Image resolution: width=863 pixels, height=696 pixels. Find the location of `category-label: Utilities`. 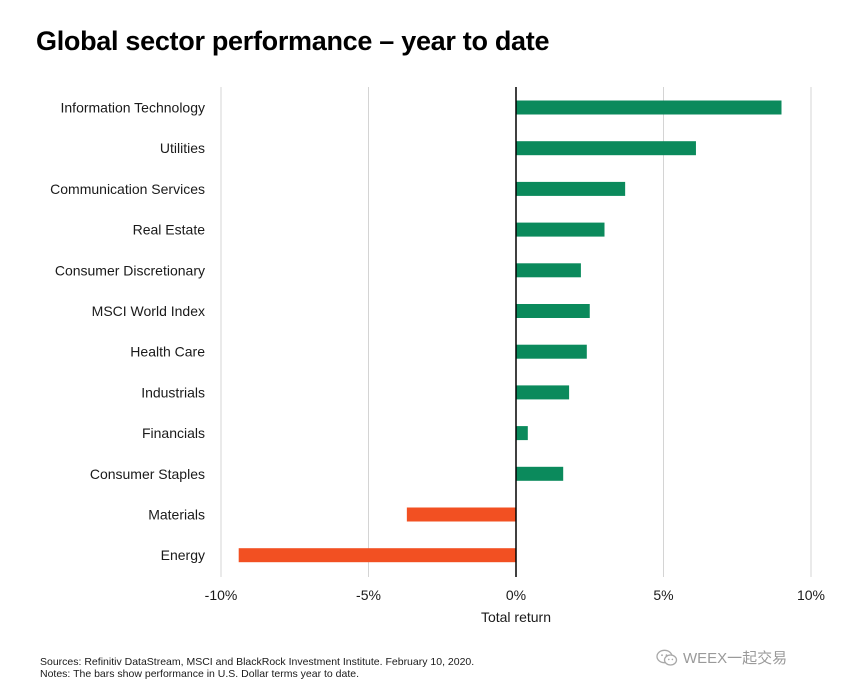

category-label: Utilities is located at coordinates (182, 148).